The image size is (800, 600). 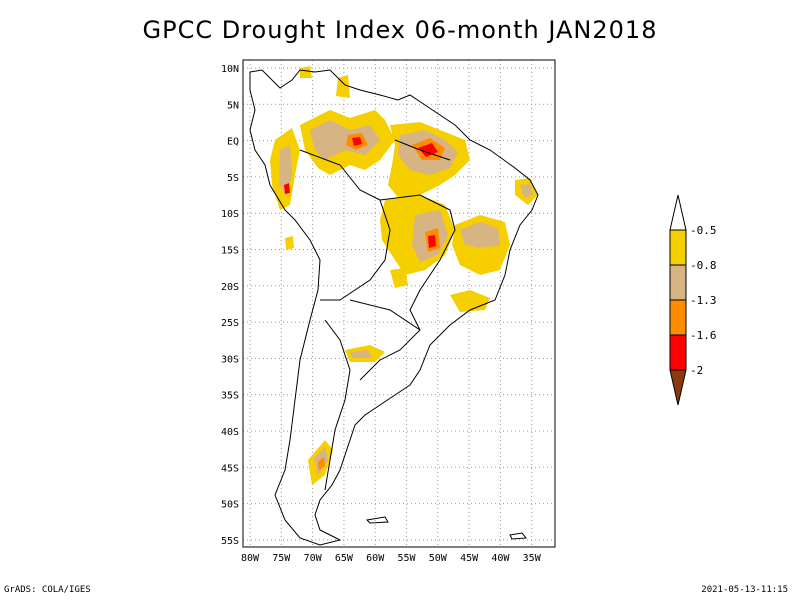 What do you see at coordinates (500, 558) in the screenshot?
I see `lon-tick-label: 40W` at bounding box center [500, 558].